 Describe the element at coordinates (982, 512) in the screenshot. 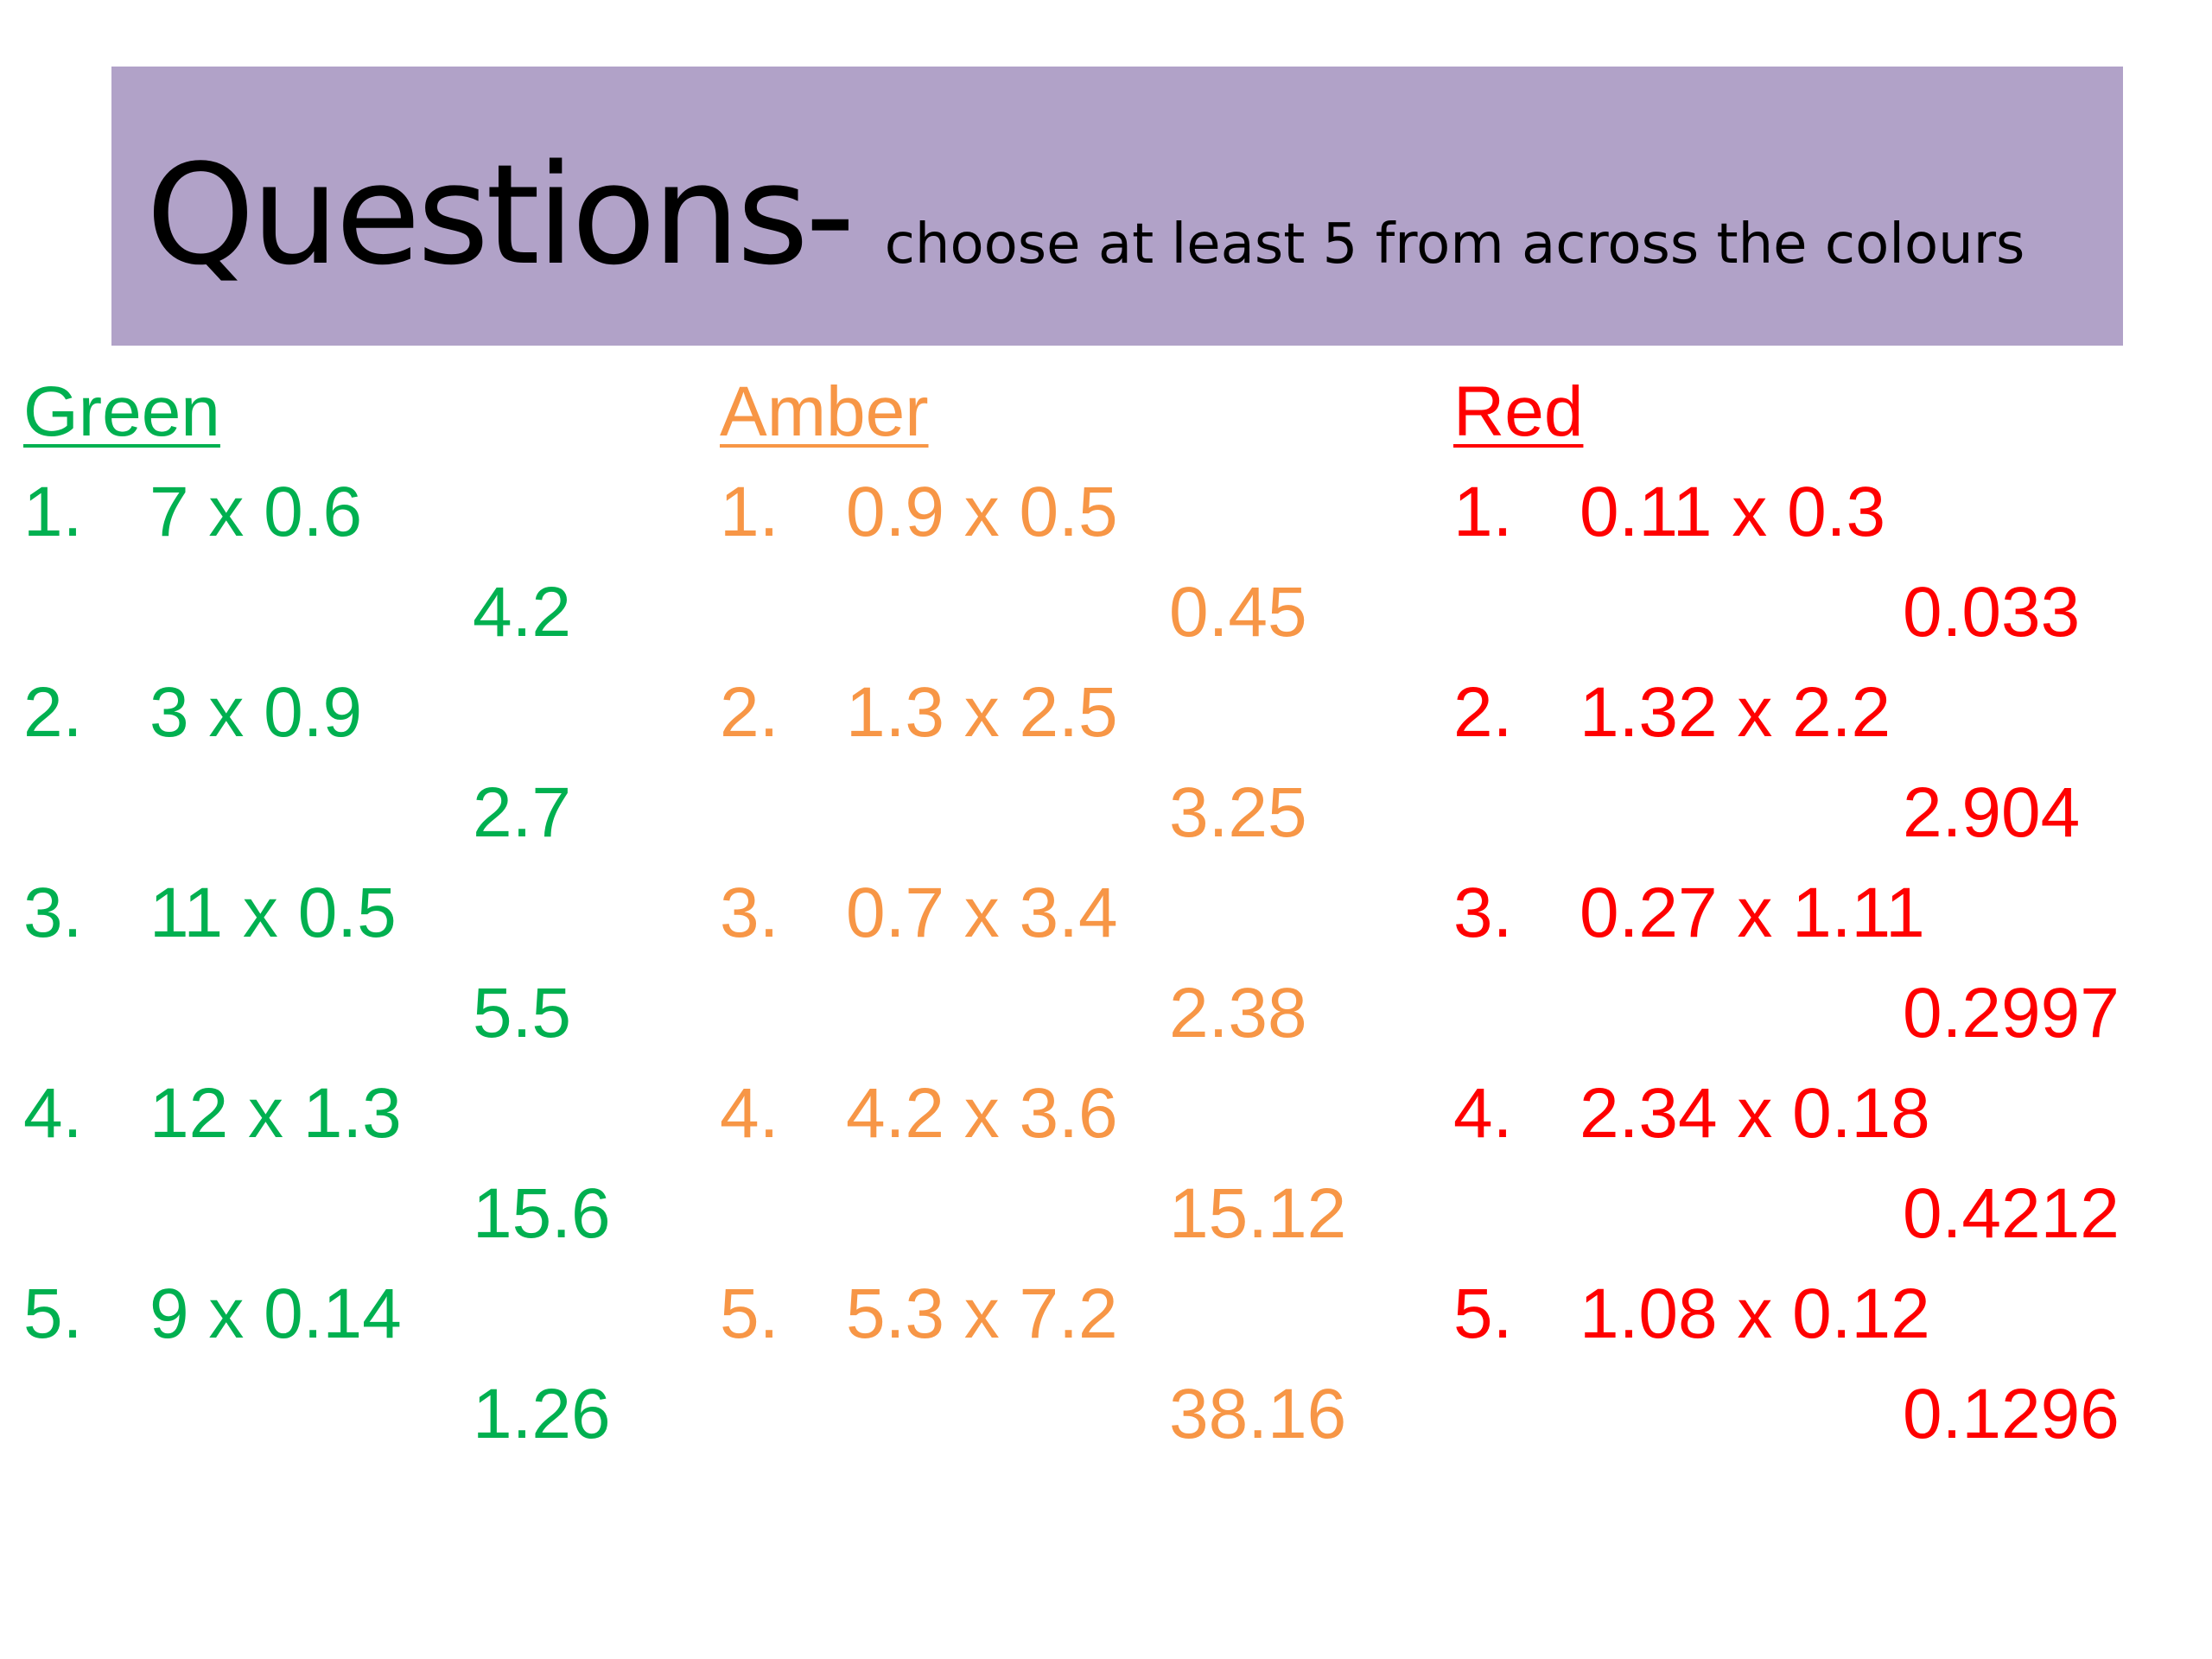

I see `question-expression: 0.9 x 0.5` at that location.